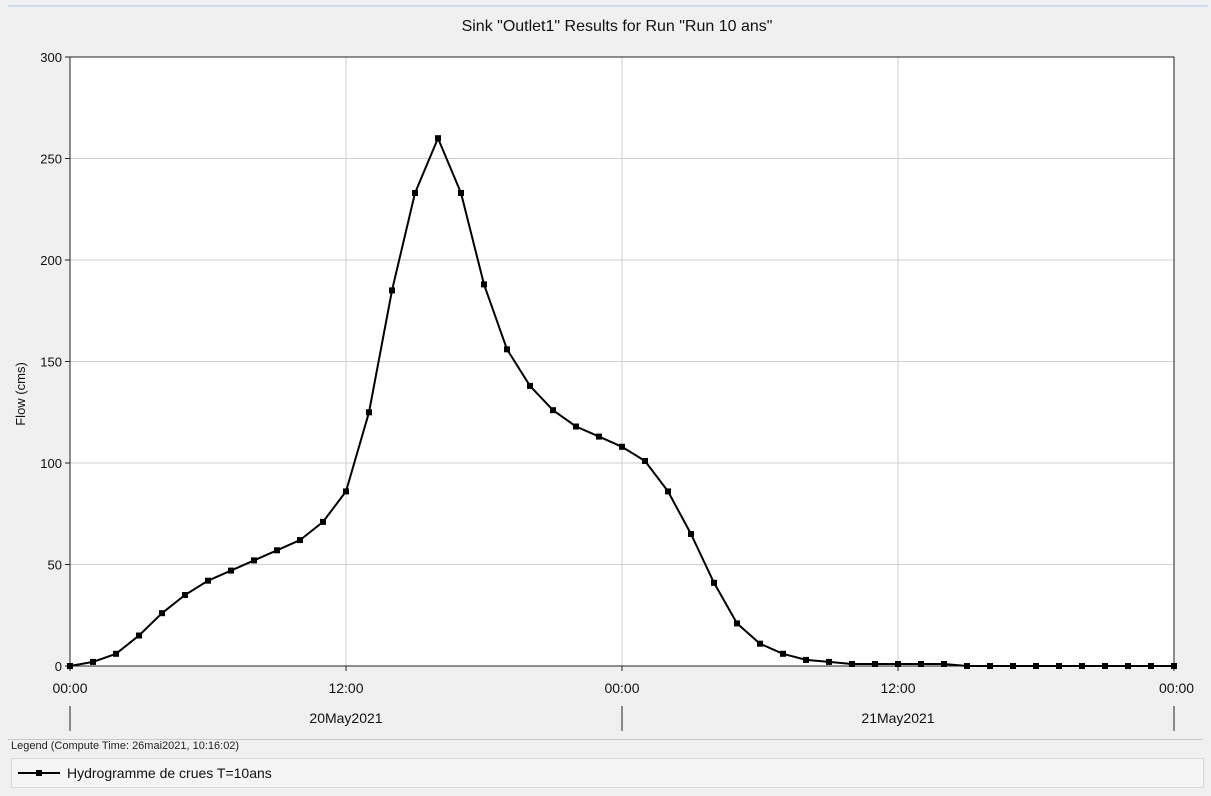 Image resolution: width=1211 pixels, height=796 pixels. Describe the element at coordinates (39, 773) in the screenshot. I see `legend-line-marker-icon` at that location.